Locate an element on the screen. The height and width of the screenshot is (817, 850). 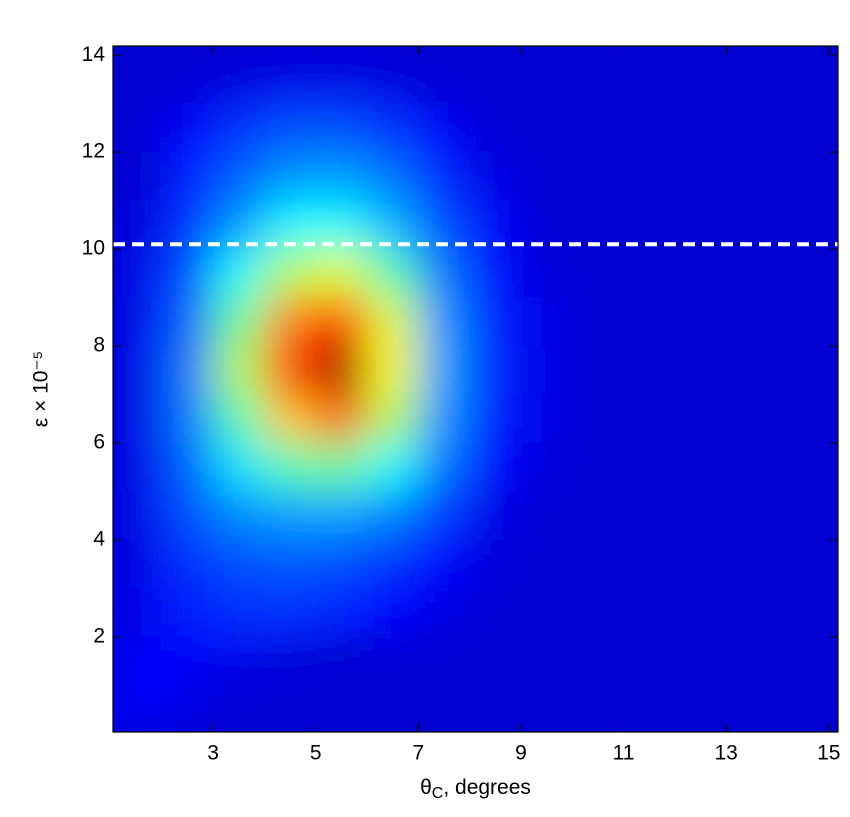
x-tick-label: 15 is located at coordinates (828, 753).